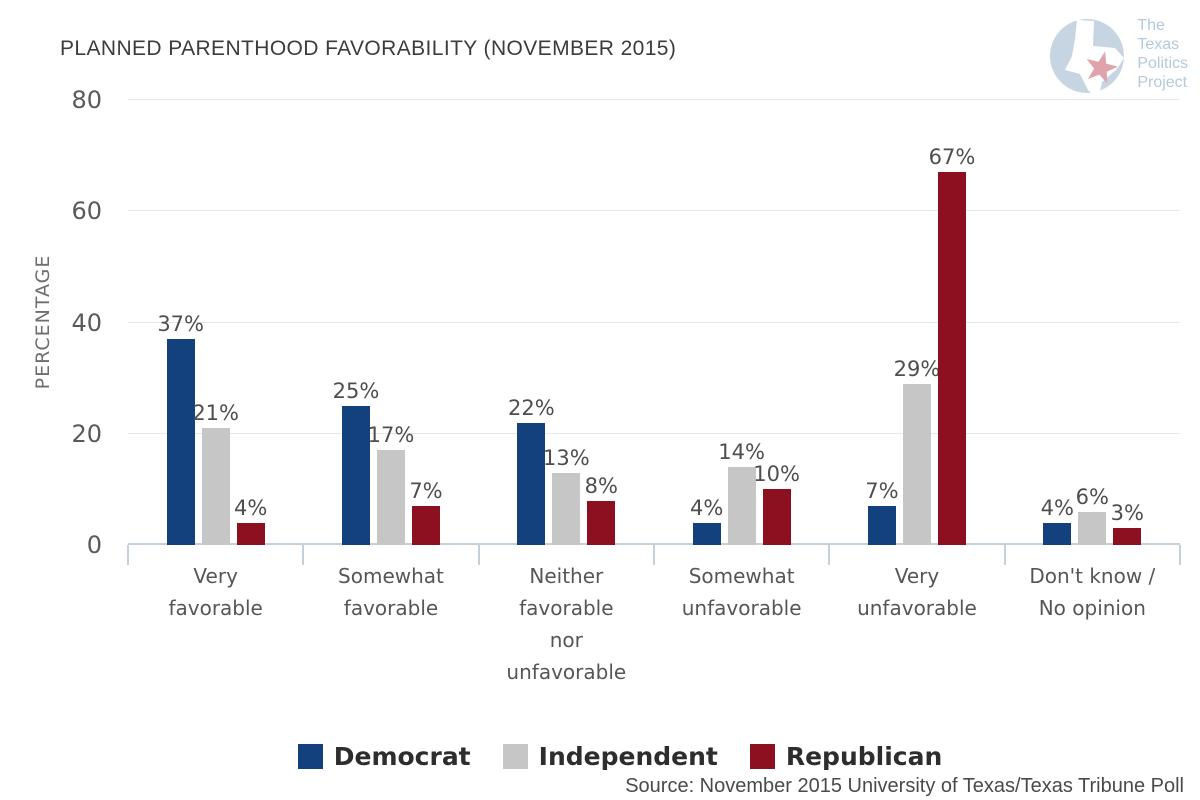 This screenshot has height=800, width=1200. Describe the element at coordinates (882, 512) in the screenshot. I see `bar-democrat: 7%` at that location.